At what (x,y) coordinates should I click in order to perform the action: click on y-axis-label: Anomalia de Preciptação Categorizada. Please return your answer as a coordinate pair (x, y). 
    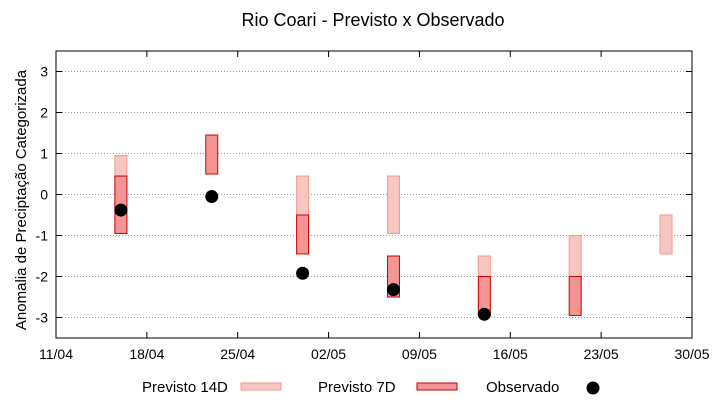
    Looking at the image, I should click on (21, 199).